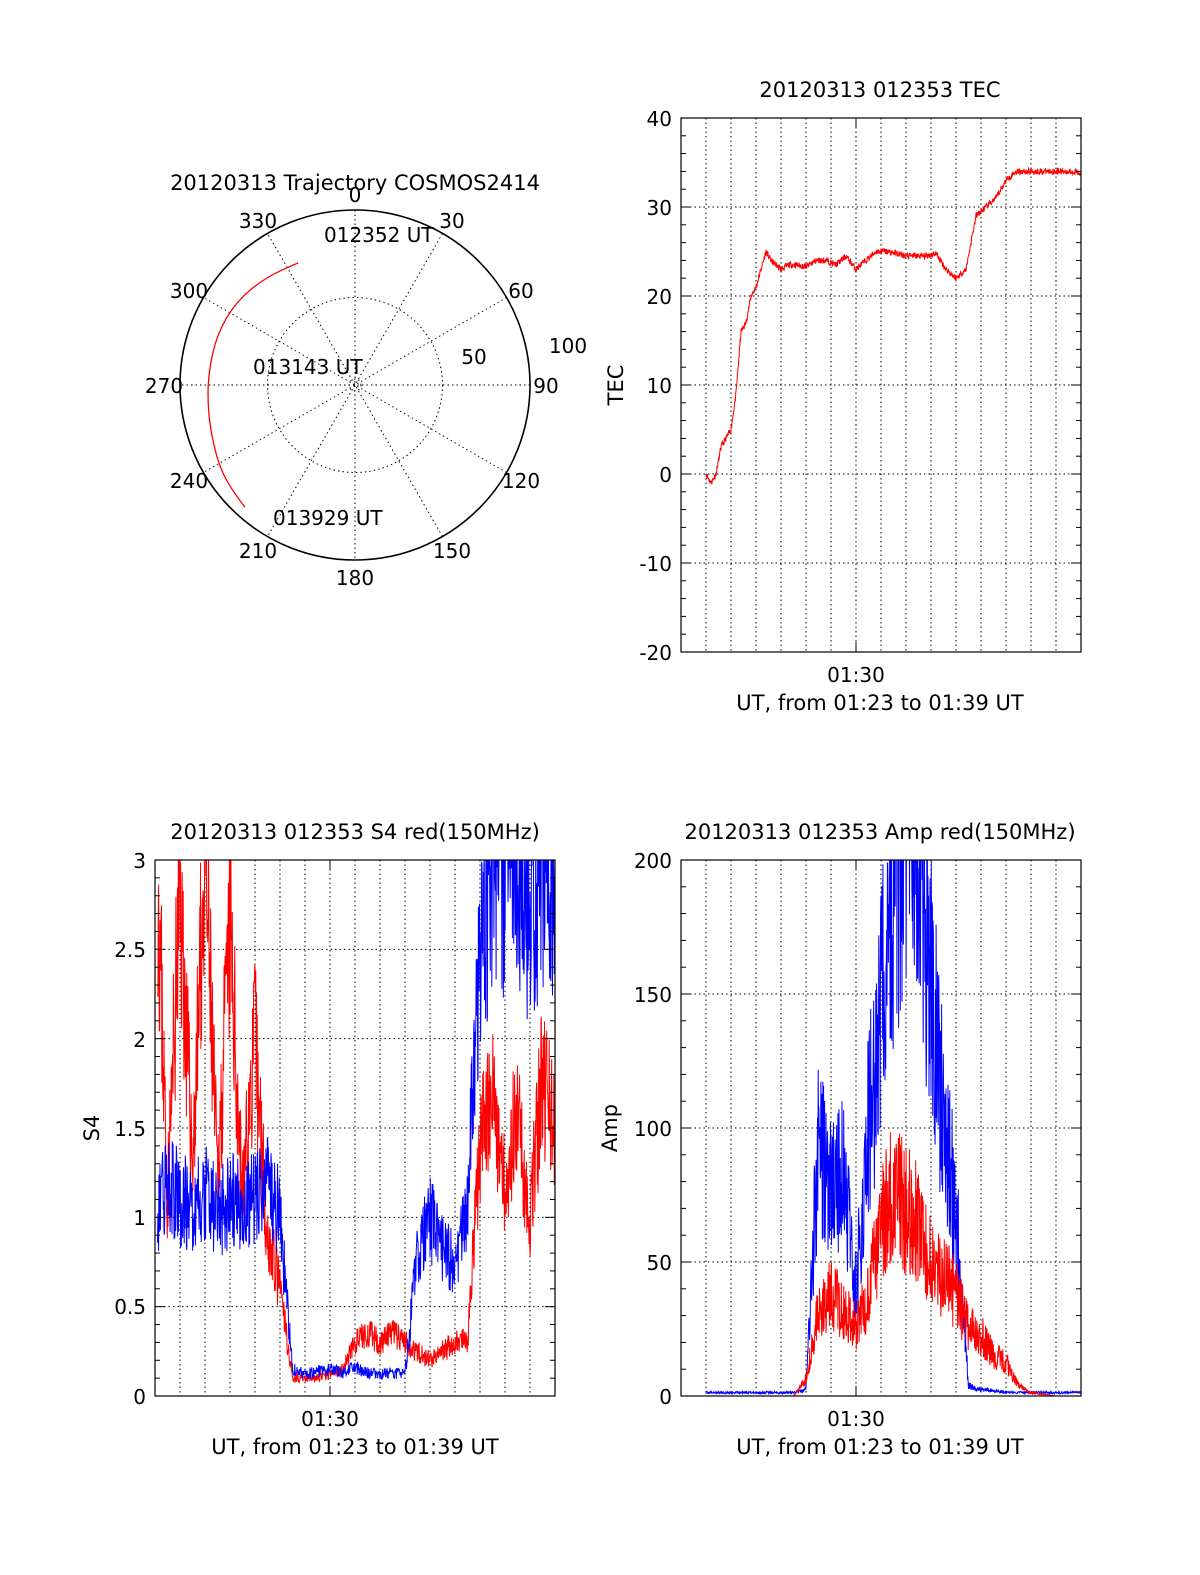 The height and width of the screenshot is (1575, 1200). I want to click on polar-center-ring, so click(355, 385).